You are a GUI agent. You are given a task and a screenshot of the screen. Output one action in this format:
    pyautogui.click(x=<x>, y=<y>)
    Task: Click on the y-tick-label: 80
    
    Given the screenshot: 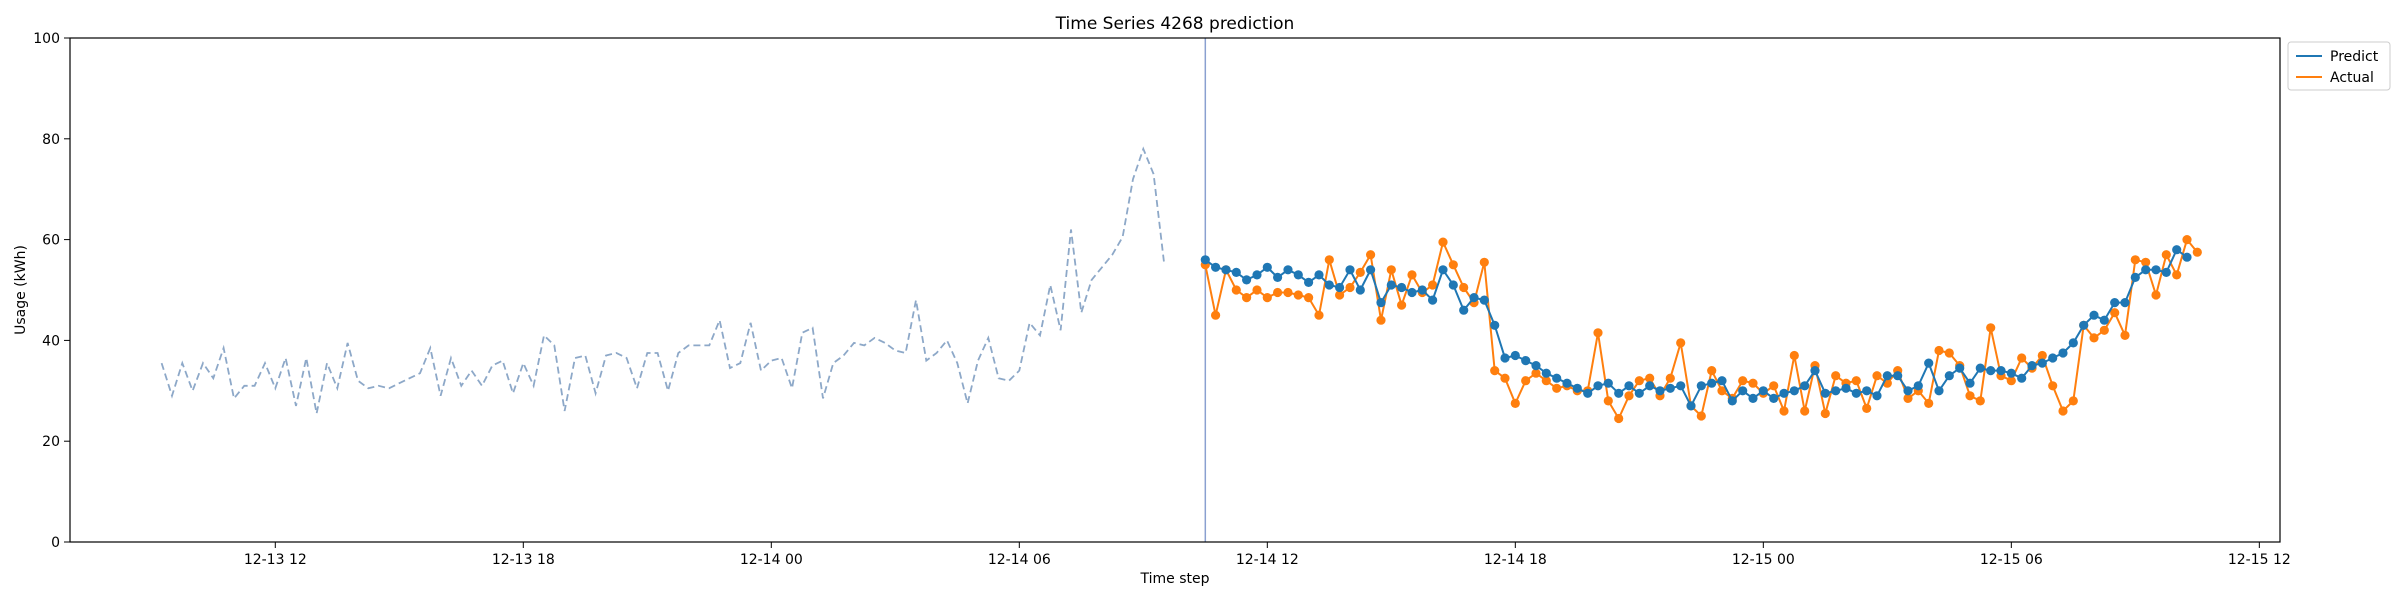 What is the action you would take?
    pyautogui.click(x=51, y=140)
    